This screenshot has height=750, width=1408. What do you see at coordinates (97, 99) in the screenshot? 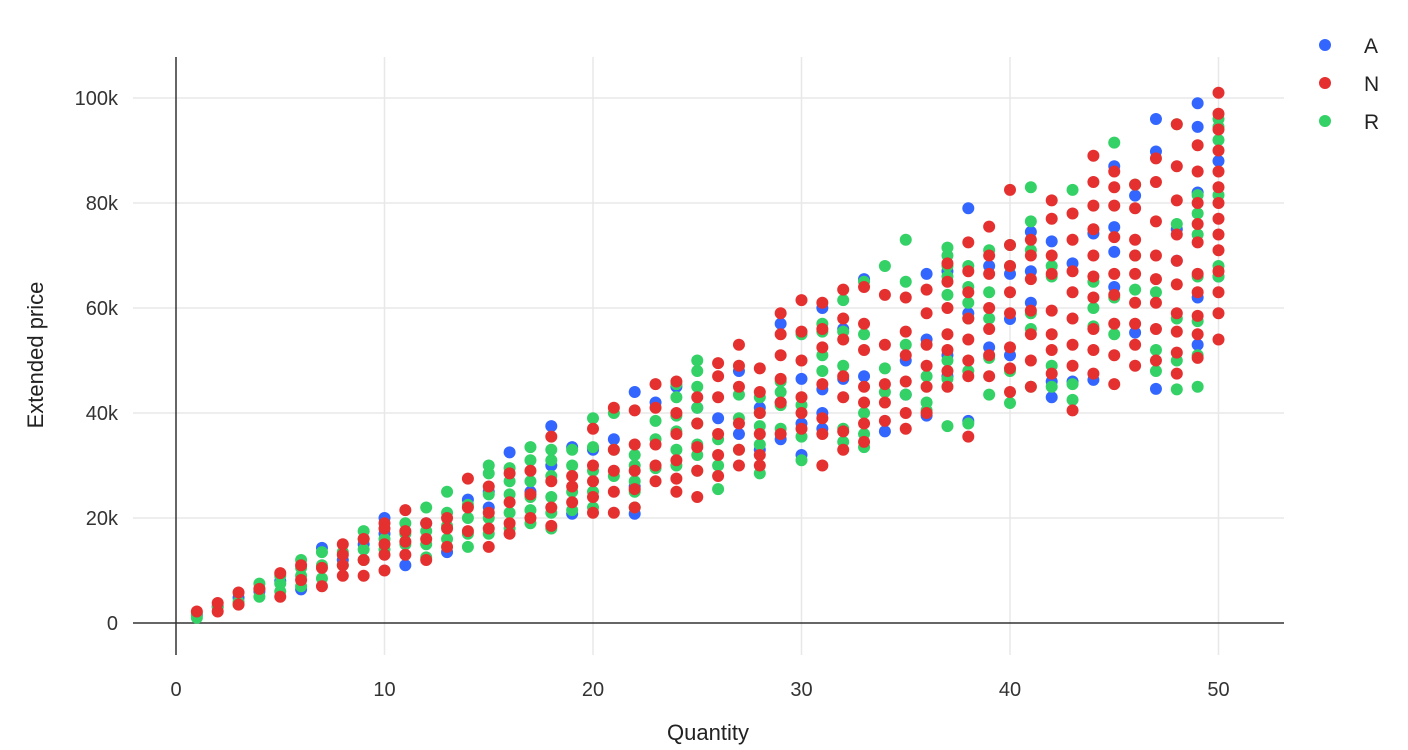
I see `y-tick-label: 100k` at bounding box center [97, 99].